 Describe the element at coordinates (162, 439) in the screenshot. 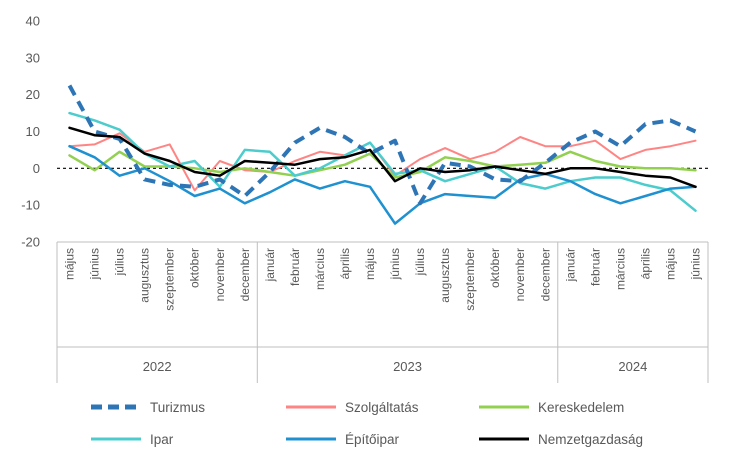

I see `legend-label: Ipar` at that location.